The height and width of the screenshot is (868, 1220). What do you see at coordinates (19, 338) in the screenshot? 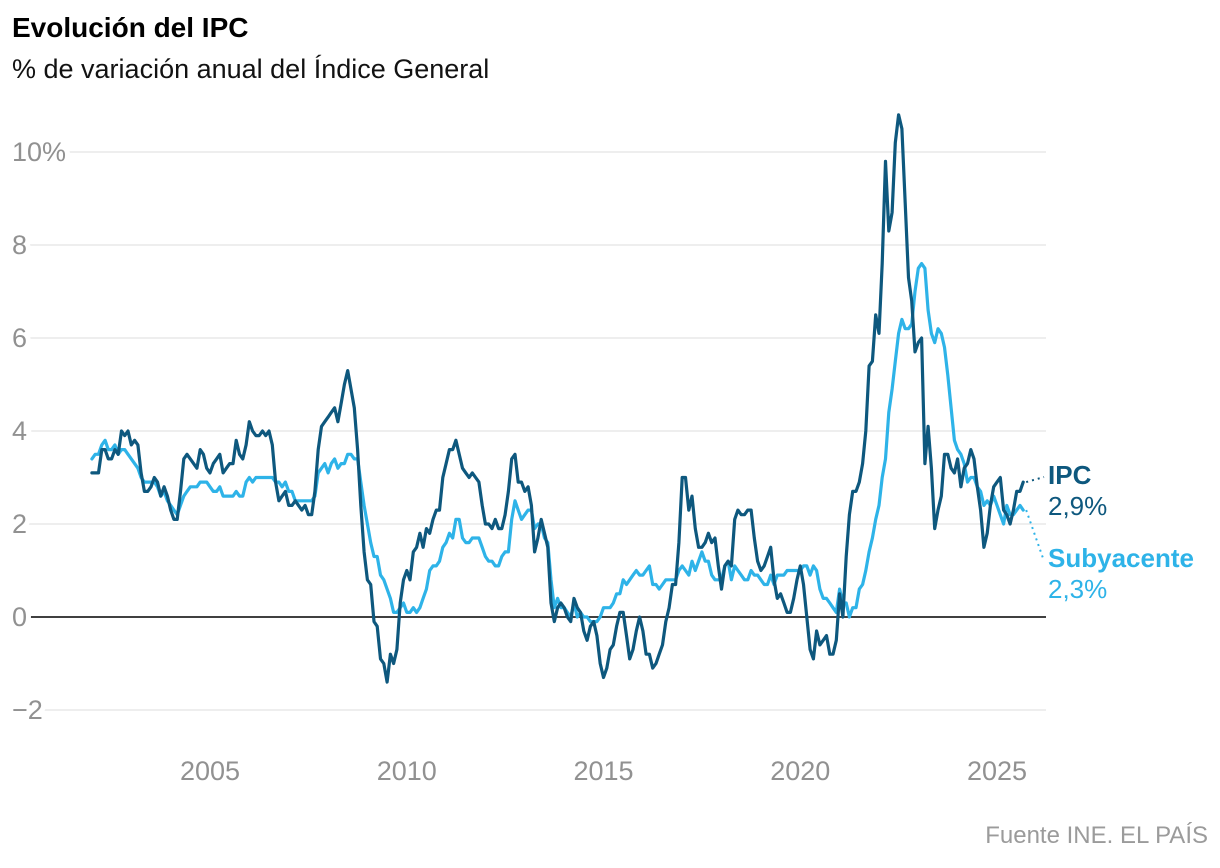
I see `y-axis-tick-label: 6` at bounding box center [19, 338].